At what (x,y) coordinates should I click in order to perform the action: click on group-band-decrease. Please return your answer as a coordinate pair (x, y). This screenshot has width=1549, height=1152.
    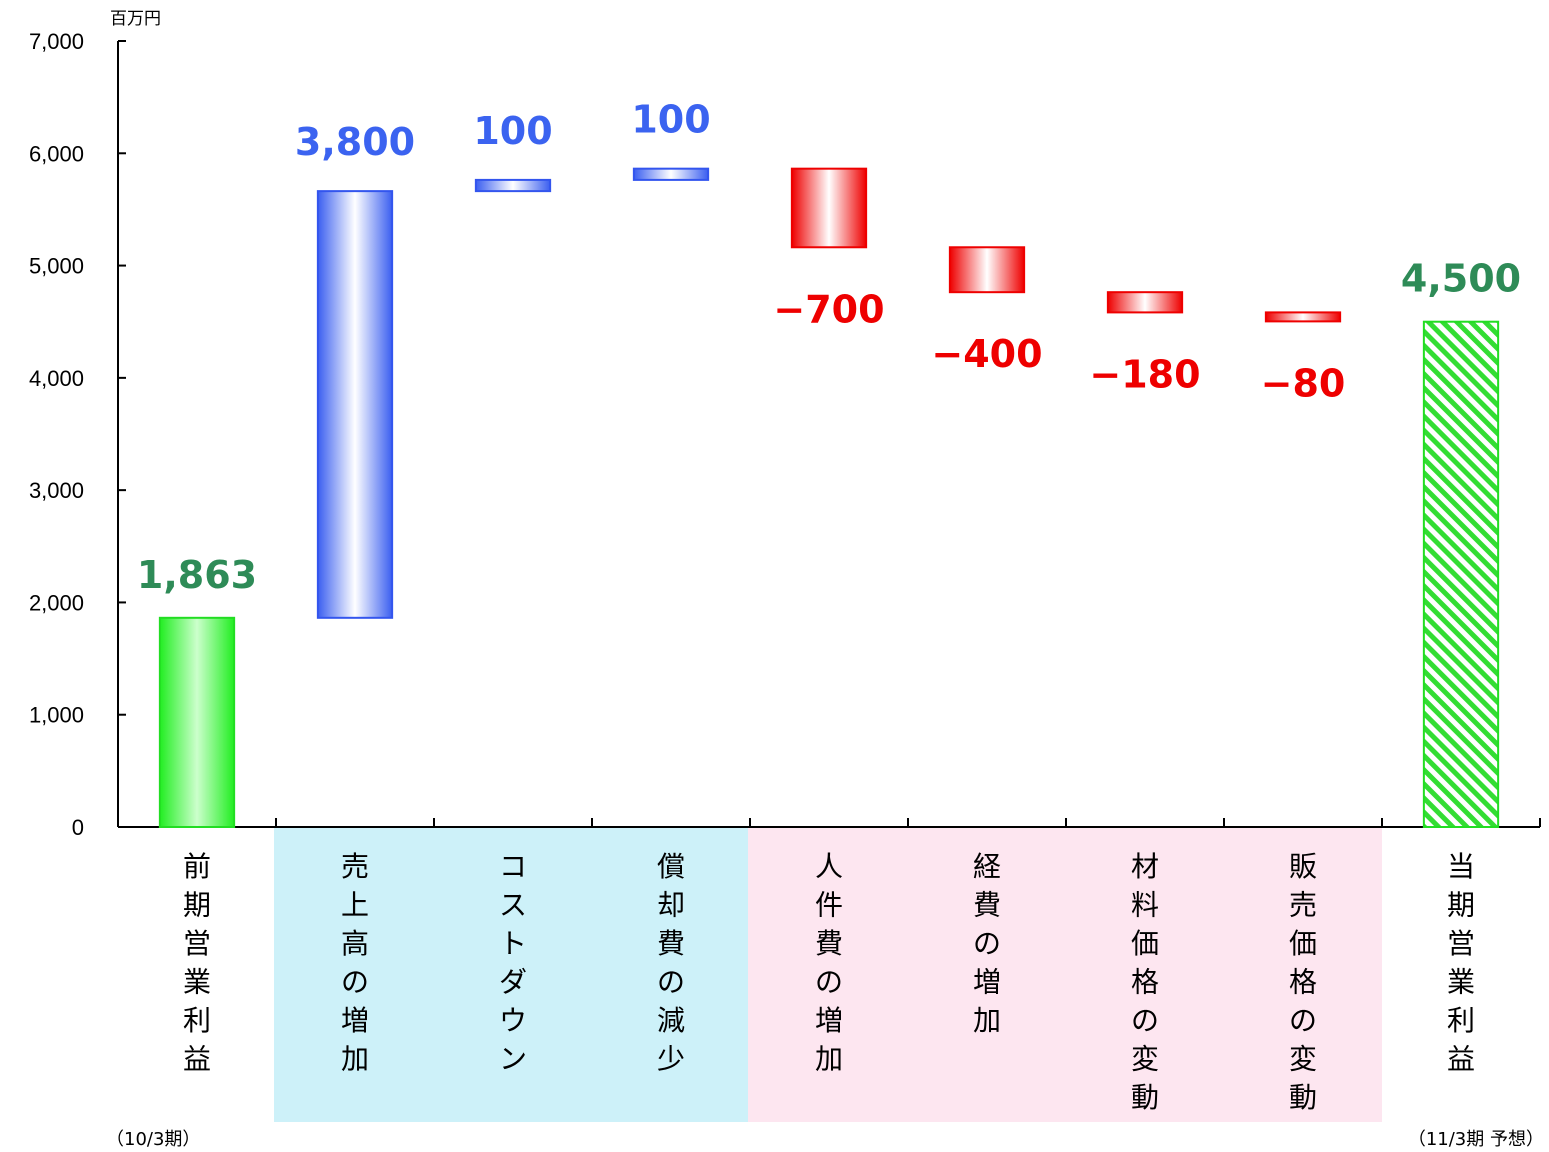
    Looking at the image, I should click on (1065, 974).